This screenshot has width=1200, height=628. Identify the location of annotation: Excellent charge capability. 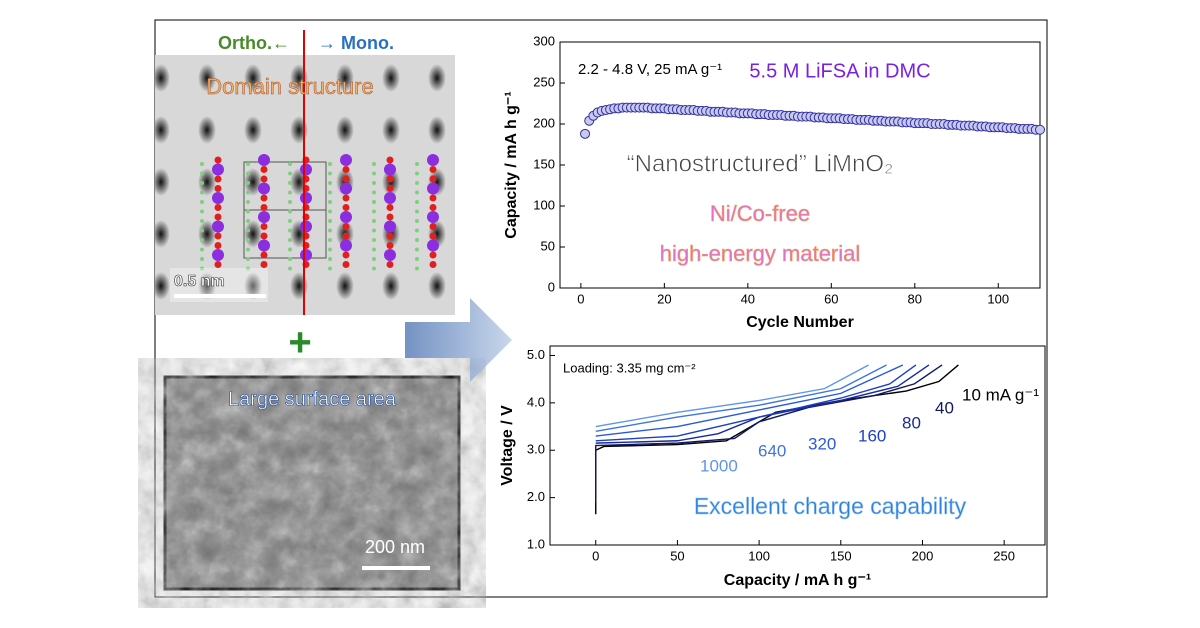
(830, 506).